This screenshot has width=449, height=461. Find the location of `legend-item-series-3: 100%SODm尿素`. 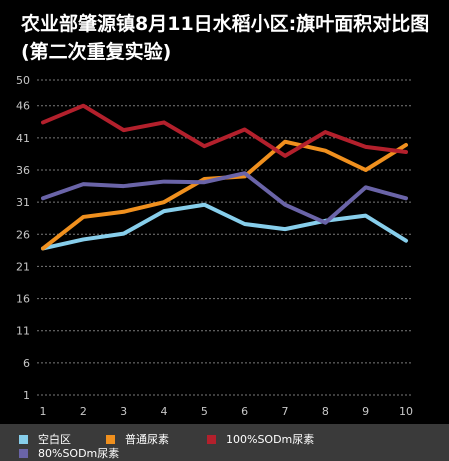

legend-item-series-3: 100%SODm尿素 is located at coordinates (260, 439).